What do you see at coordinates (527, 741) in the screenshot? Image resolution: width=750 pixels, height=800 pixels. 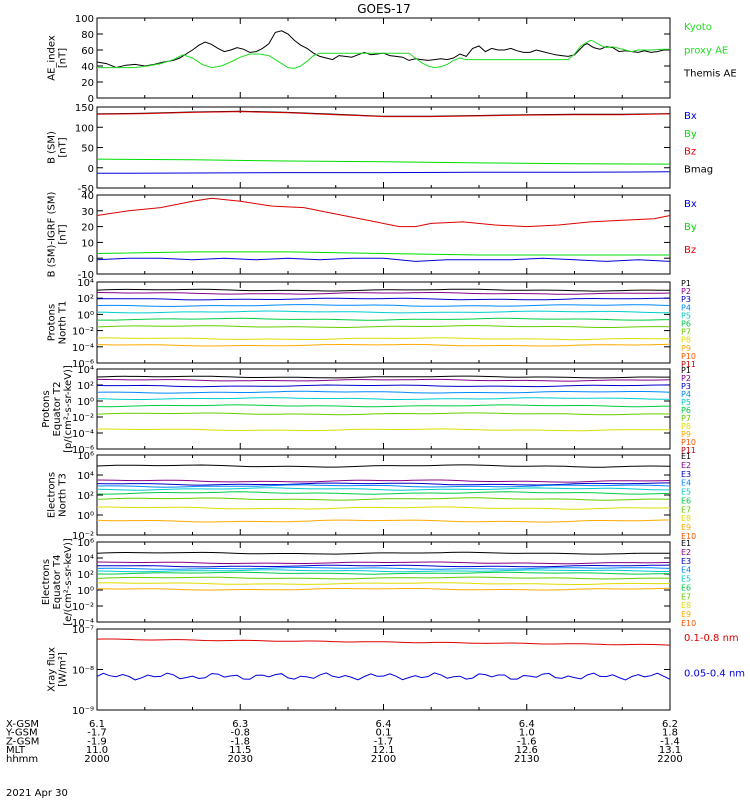 I see `footer-value: -1.6` at bounding box center [527, 741].